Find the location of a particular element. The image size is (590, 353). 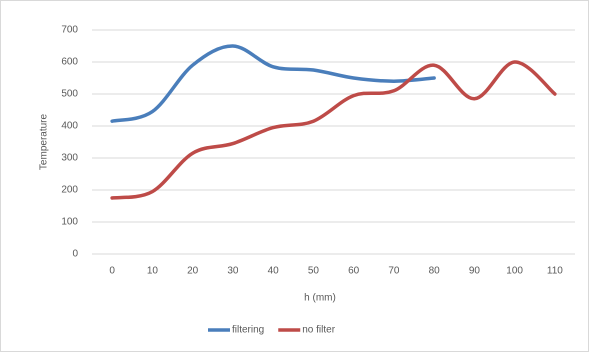

y-tick-label: 700 is located at coordinates (69, 30).